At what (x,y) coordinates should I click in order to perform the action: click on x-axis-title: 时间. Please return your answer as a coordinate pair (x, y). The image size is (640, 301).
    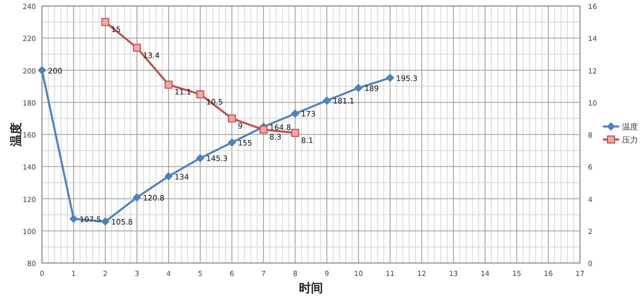
    Looking at the image, I should click on (311, 288).